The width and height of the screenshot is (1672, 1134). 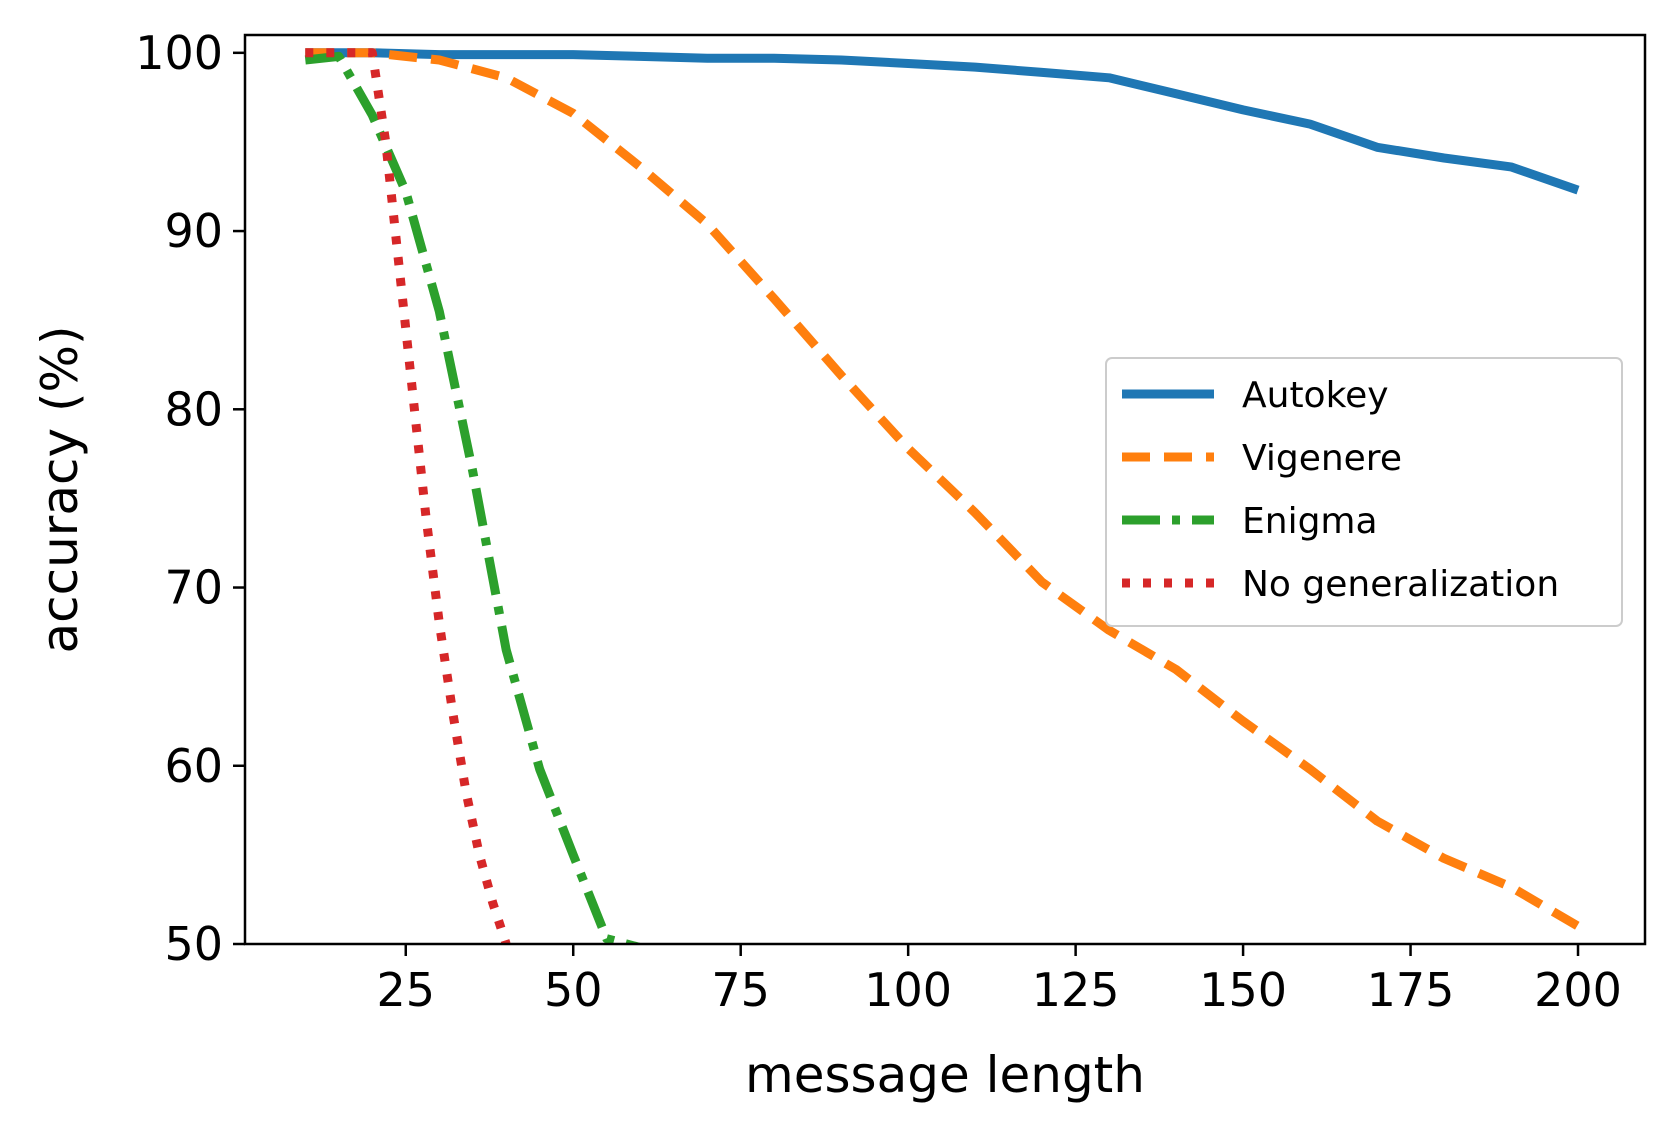 What do you see at coordinates (1400, 584) in the screenshot?
I see `legend-label-no-generalization: No generalization` at bounding box center [1400, 584].